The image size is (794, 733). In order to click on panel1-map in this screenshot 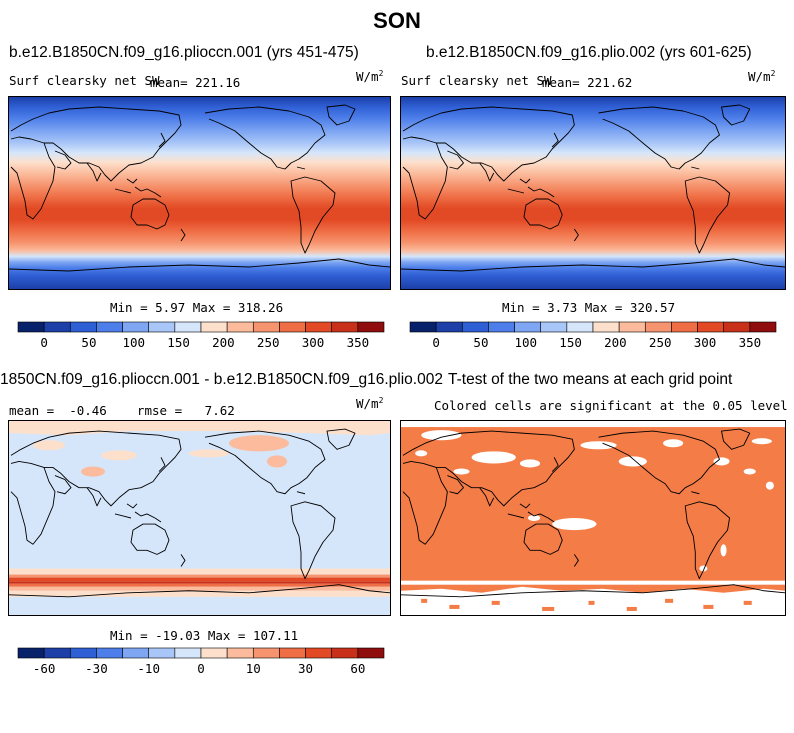, I will do `click(199, 193)`.